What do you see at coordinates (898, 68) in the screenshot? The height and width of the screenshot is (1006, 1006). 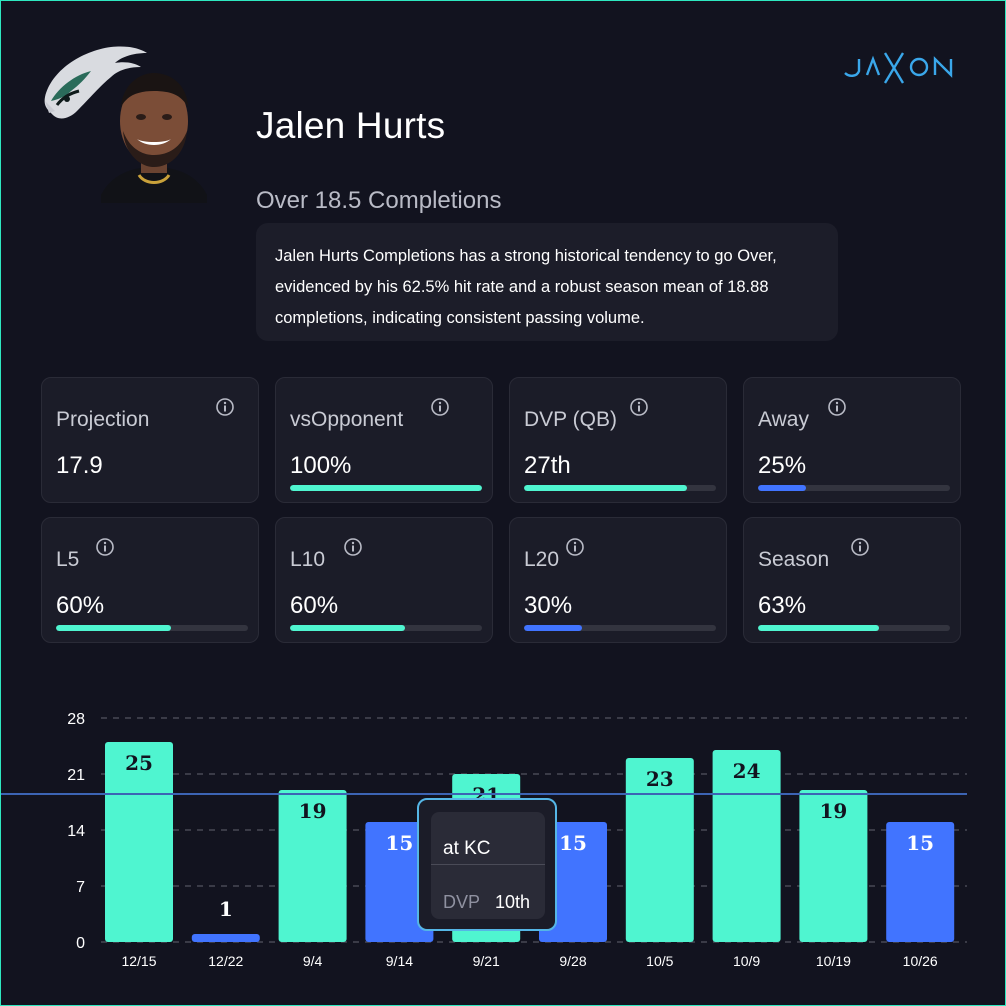 I see `jaxon-logo-icon` at bounding box center [898, 68].